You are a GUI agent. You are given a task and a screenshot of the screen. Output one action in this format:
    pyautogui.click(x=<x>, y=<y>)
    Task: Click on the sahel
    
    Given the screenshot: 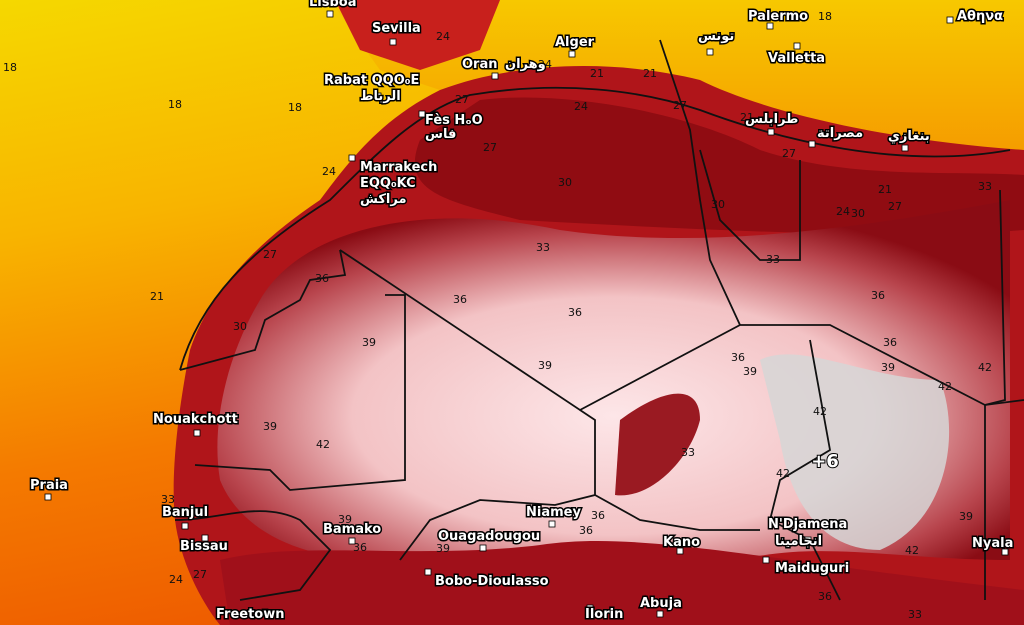 What is the action you would take?
    pyautogui.click(x=622, y=583)
    